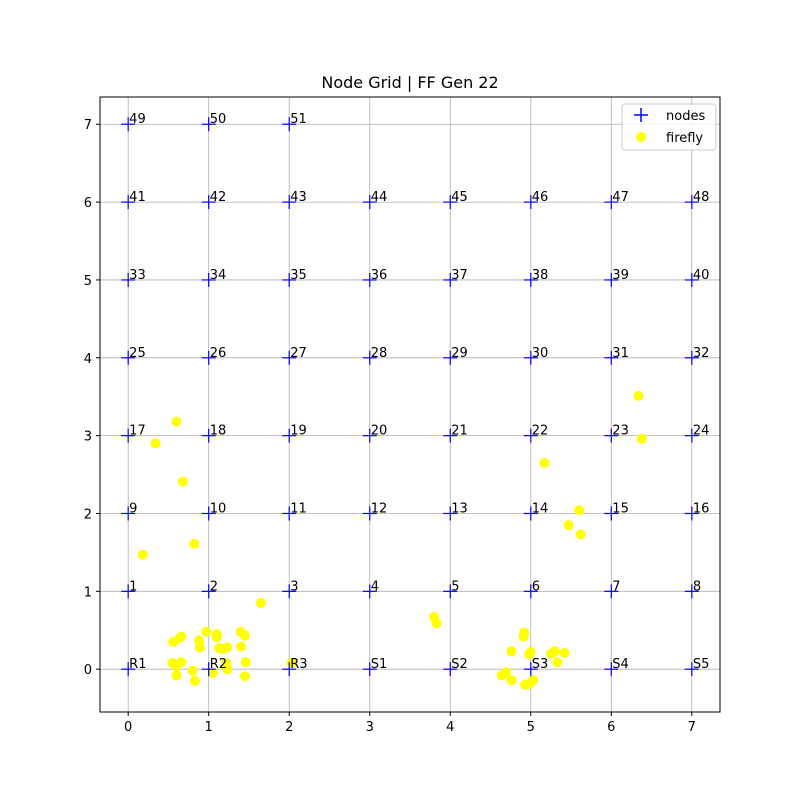 The height and width of the screenshot is (800, 800). Describe the element at coordinates (209, 727) in the screenshot. I see `x-tick-label: 1` at that location.